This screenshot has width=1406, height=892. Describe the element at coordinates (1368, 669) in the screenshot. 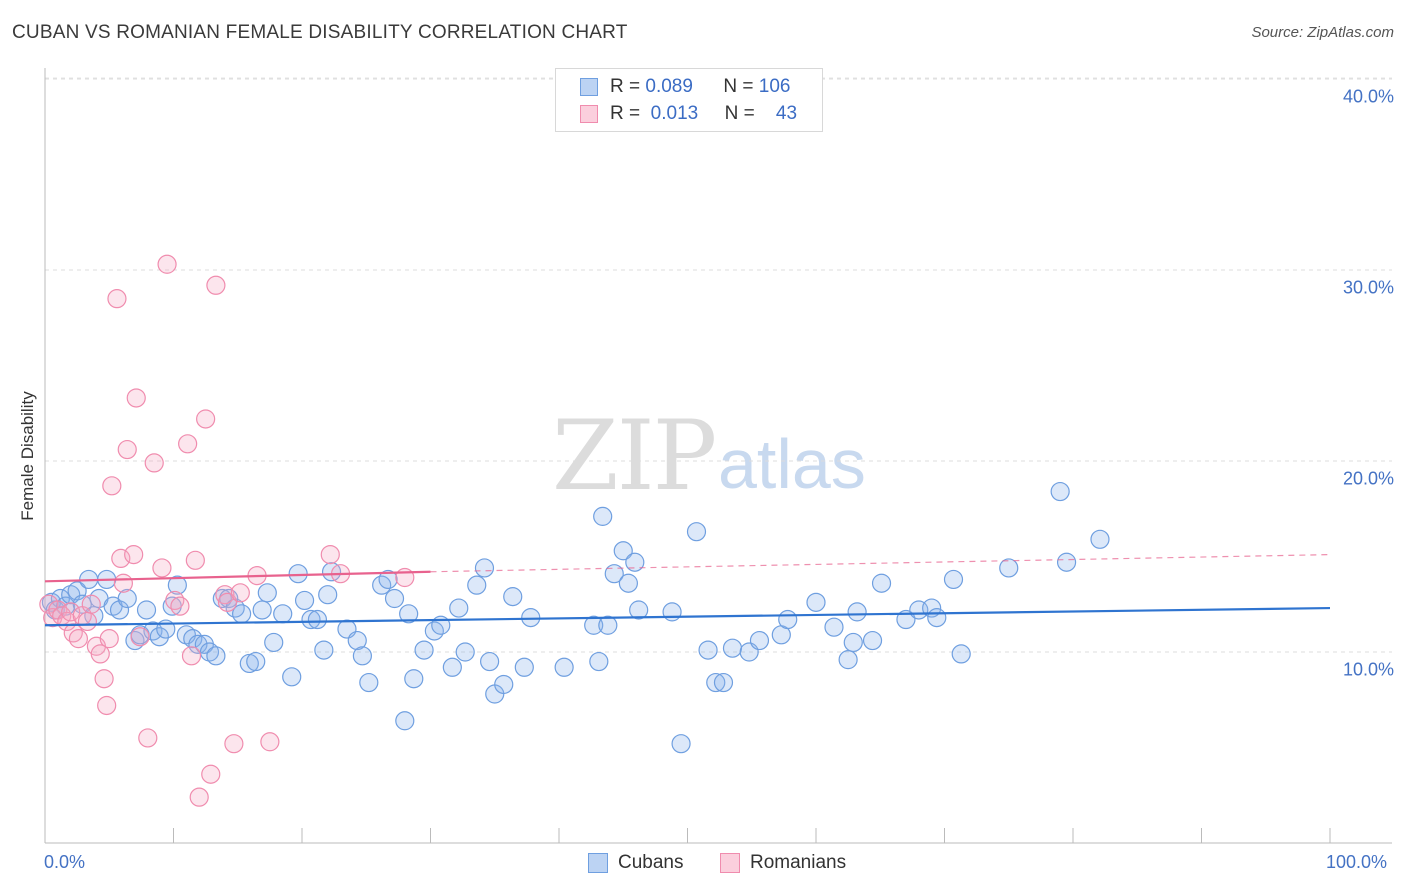

I see `y-tick-label: 10.0%` at that location.